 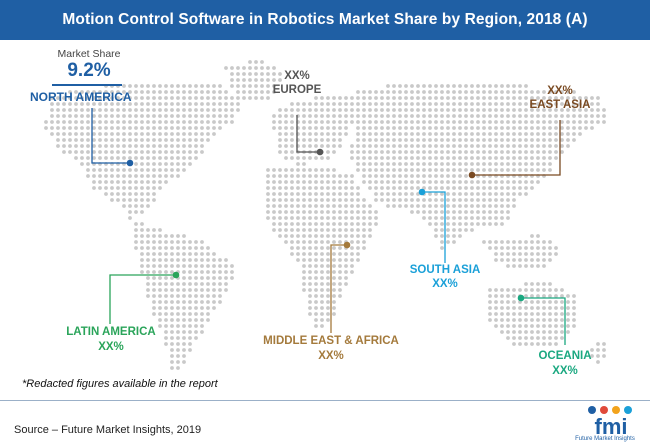 What do you see at coordinates (434, 227) in the screenshot?
I see `south-asia-leader-line` at bounding box center [434, 227].